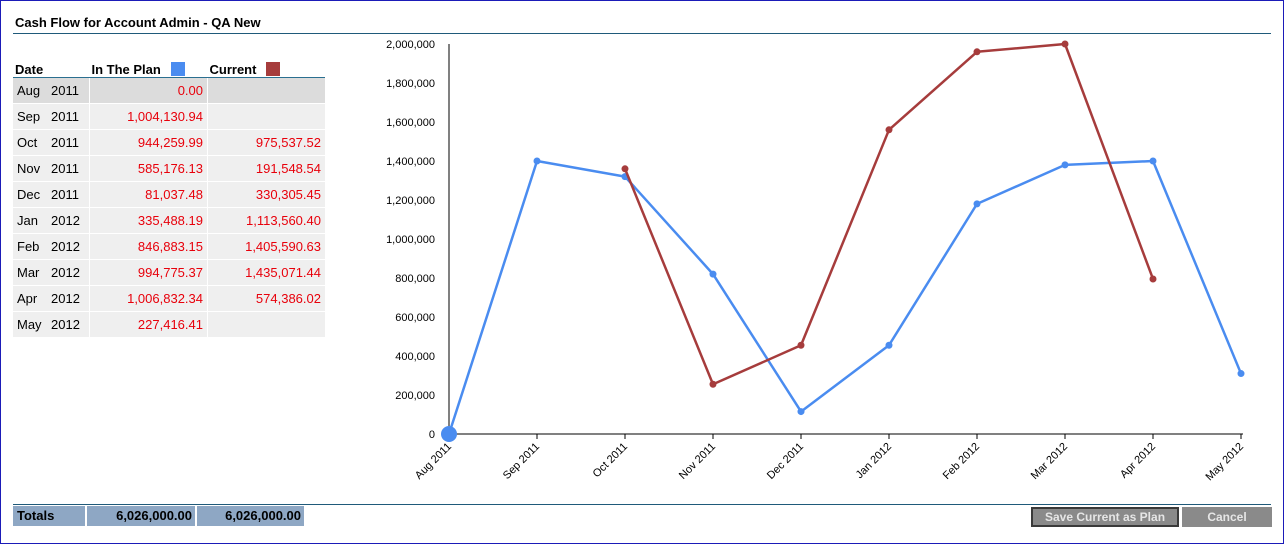 This screenshot has width=1284, height=544. What do you see at coordinates (138, 22) in the screenshot?
I see `page-title: Cash Flow for Account Admin - QA New` at bounding box center [138, 22].